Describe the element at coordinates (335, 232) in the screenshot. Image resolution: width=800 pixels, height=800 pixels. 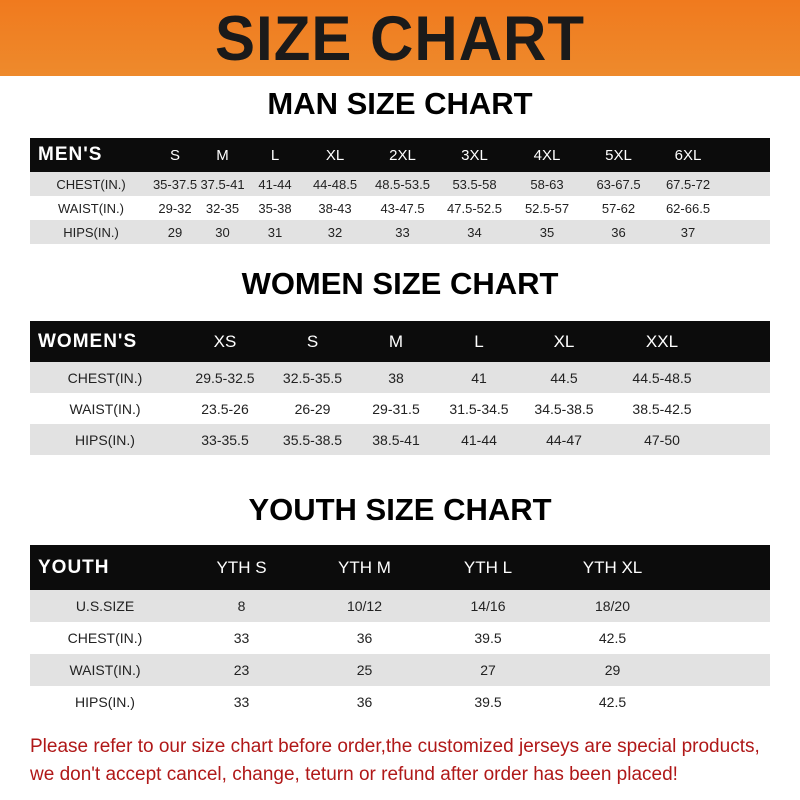
I see `table-cell: 32` at that location.